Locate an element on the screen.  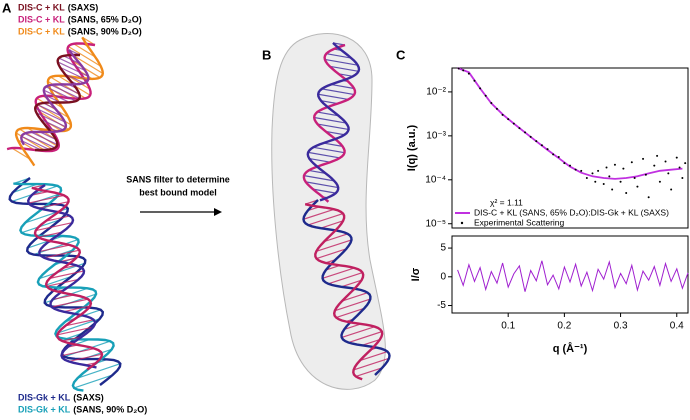
legend-swatch is located at coordinates (462, 223).